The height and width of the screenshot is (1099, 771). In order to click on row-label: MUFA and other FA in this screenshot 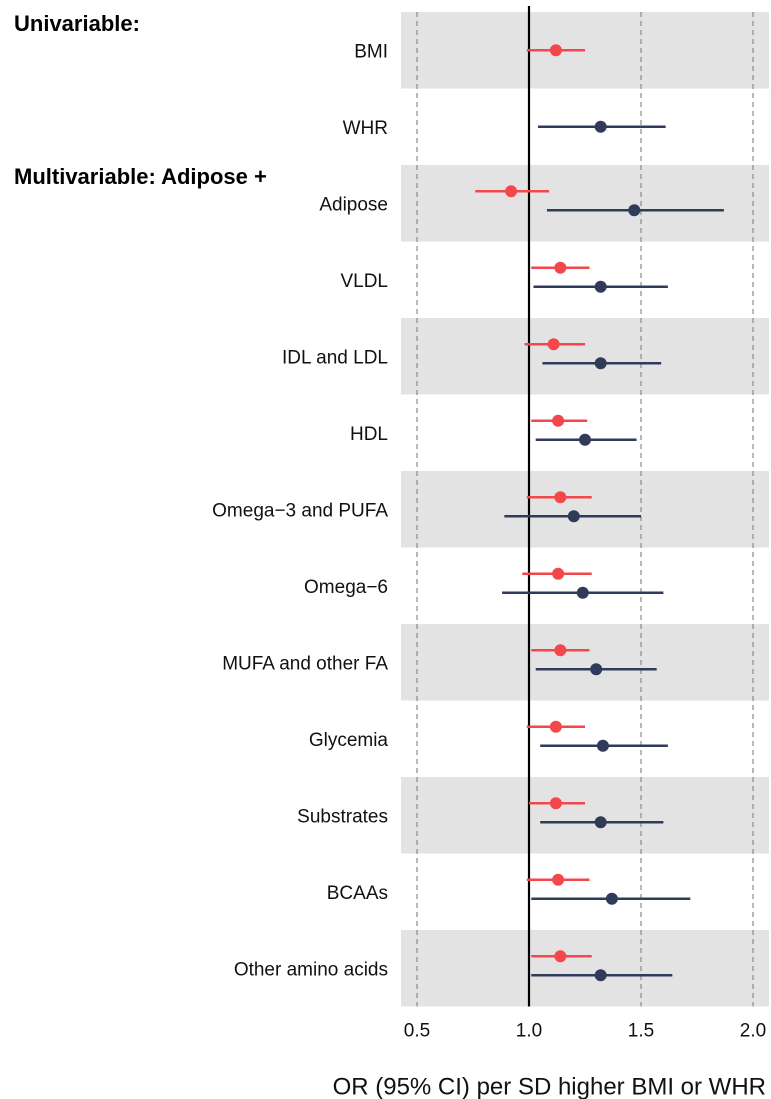, I will do `click(305, 663)`.